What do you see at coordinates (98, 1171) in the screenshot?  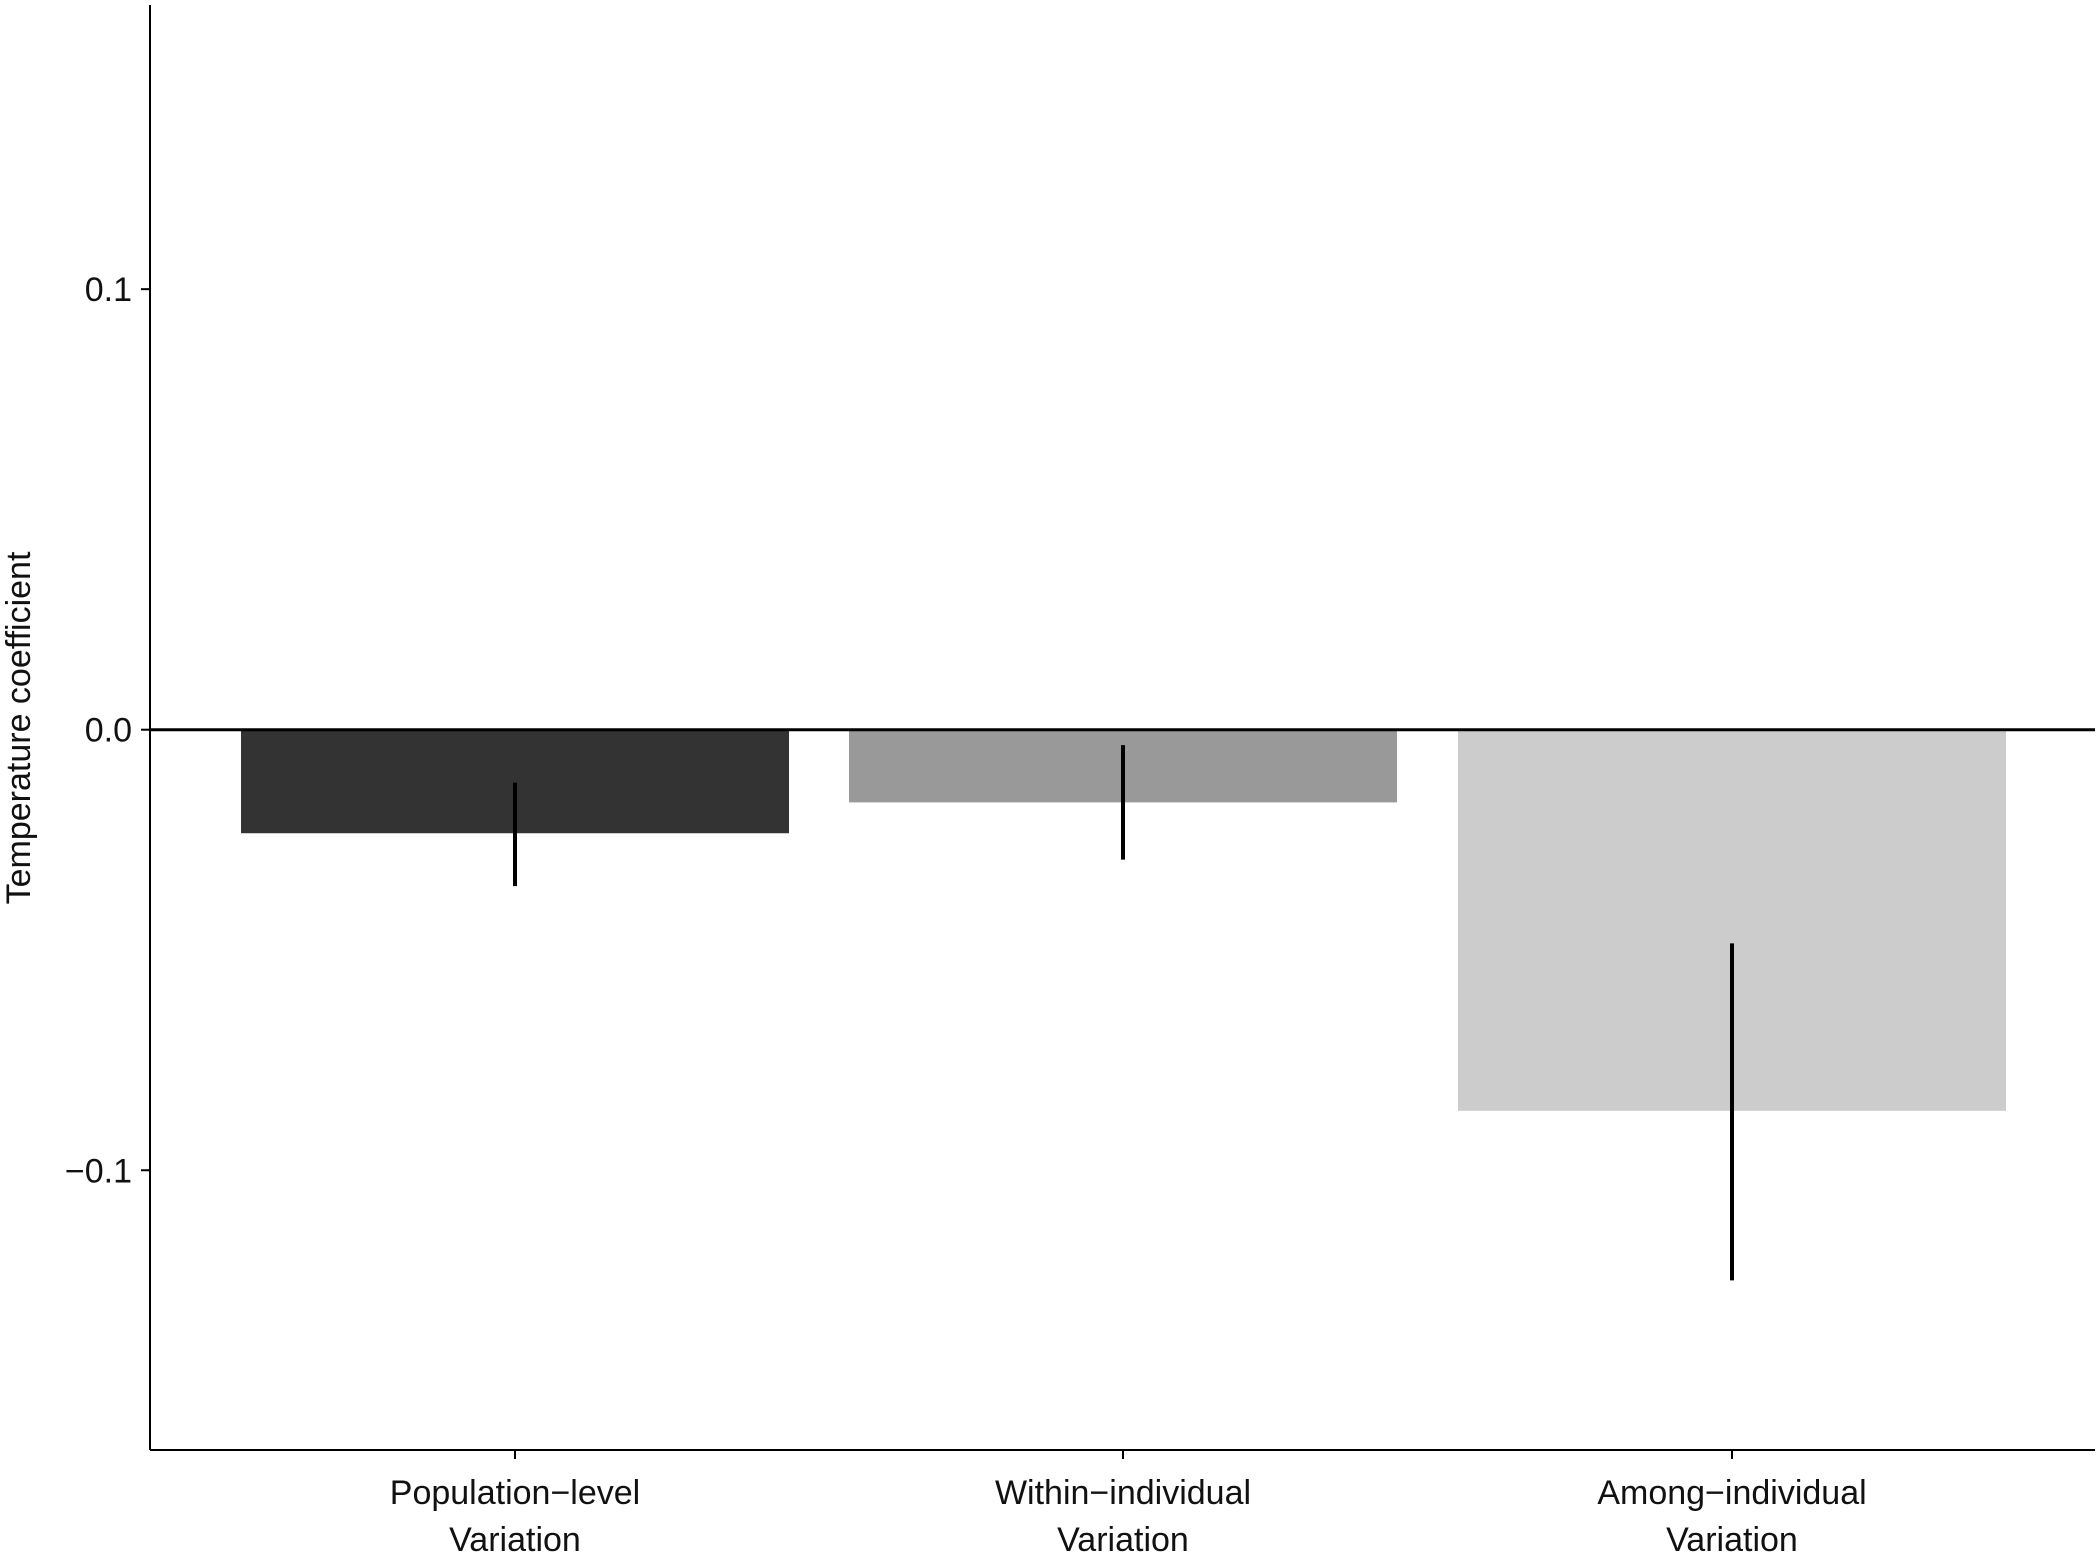 I see `y-tick-label-3: −0.1` at bounding box center [98, 1171].